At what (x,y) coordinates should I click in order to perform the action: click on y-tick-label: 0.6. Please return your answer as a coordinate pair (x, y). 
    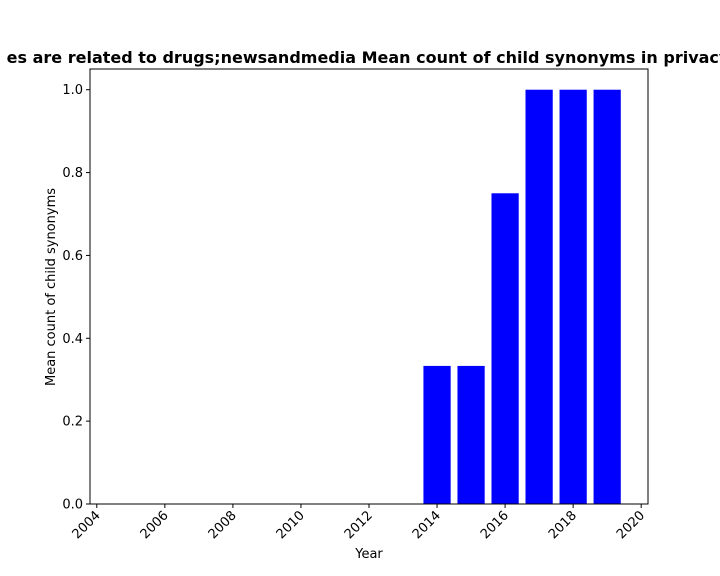
    Looking at the image, I should click on (72, 256).